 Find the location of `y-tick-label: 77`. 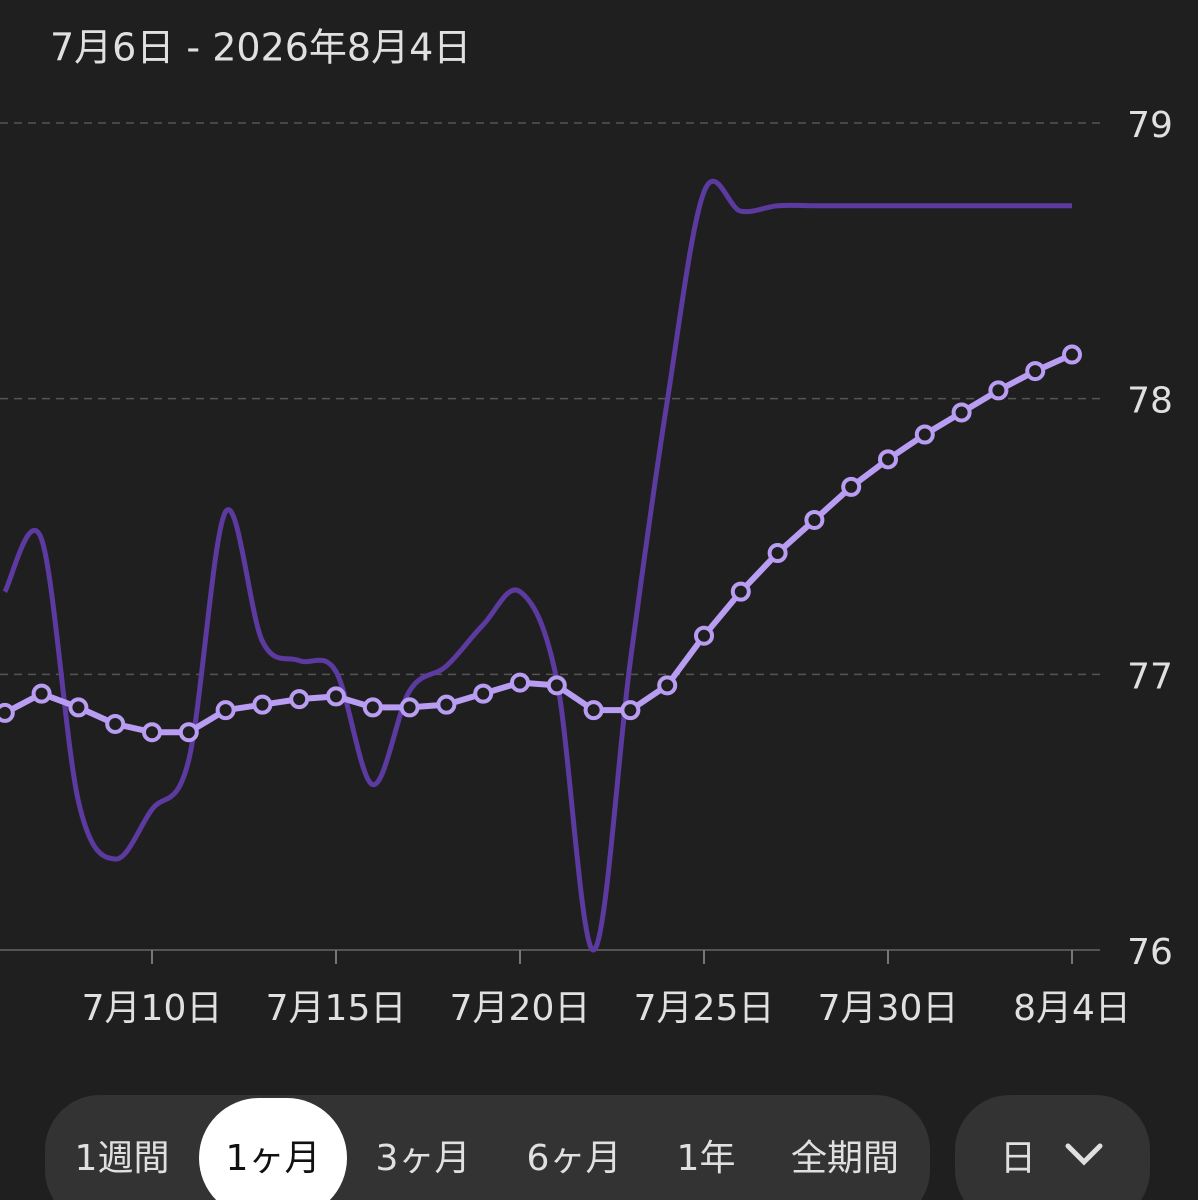

y-tick-label: 77 is located at coordinates (1150, 676).